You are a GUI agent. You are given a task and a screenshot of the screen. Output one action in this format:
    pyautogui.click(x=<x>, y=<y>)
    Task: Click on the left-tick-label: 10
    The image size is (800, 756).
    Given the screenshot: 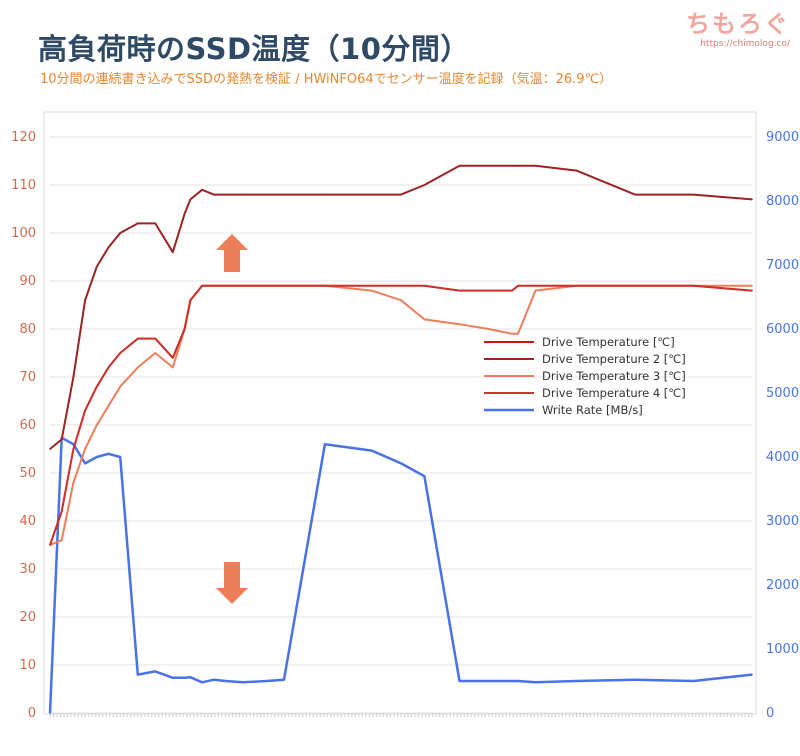 What is the action you would take?
    pyautogui.click(x=27, y=665)
    